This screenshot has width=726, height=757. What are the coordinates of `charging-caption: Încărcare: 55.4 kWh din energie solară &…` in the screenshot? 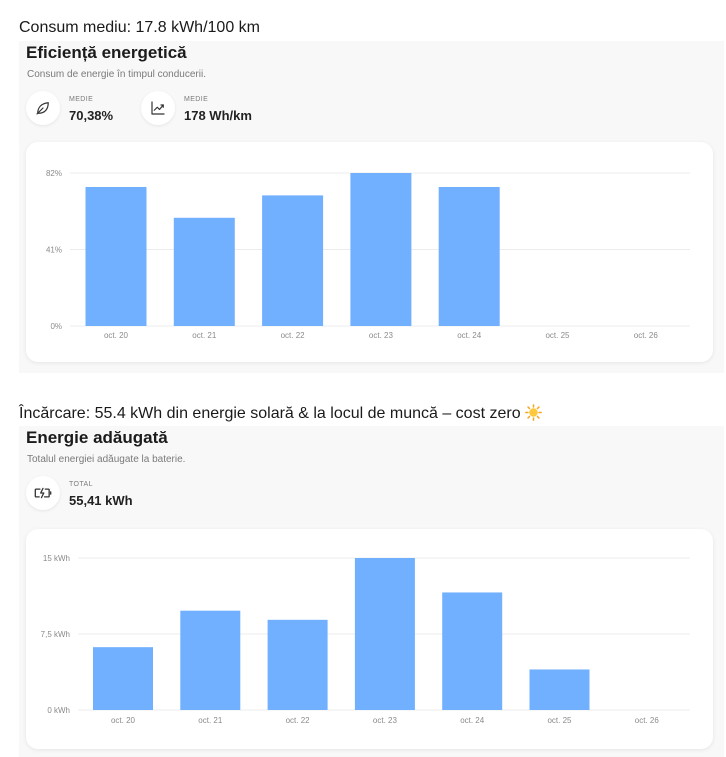 It's located at (280, 413).